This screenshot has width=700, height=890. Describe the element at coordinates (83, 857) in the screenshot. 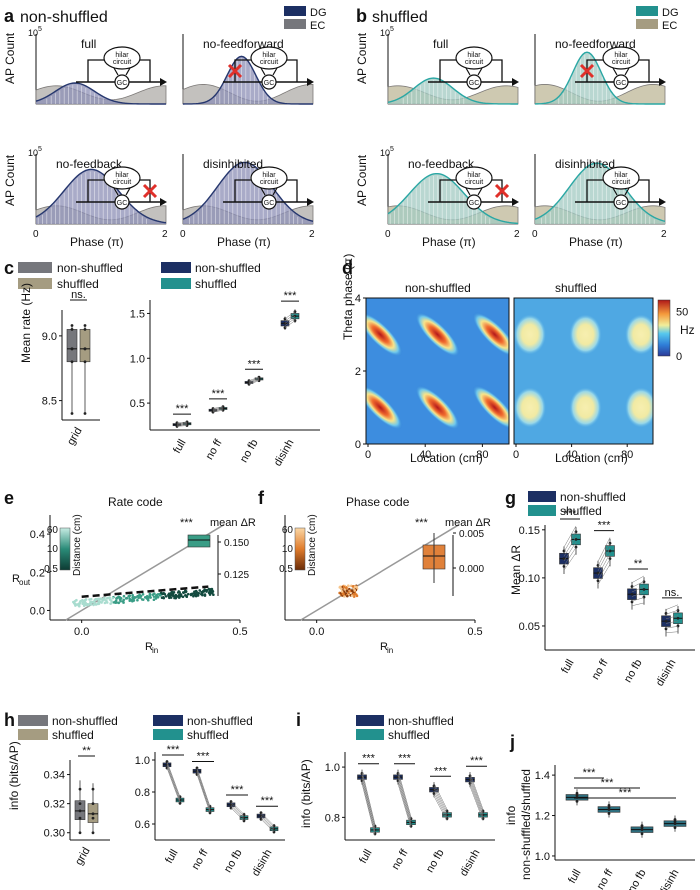

I see `h-left-cat-label: grid` at that location.